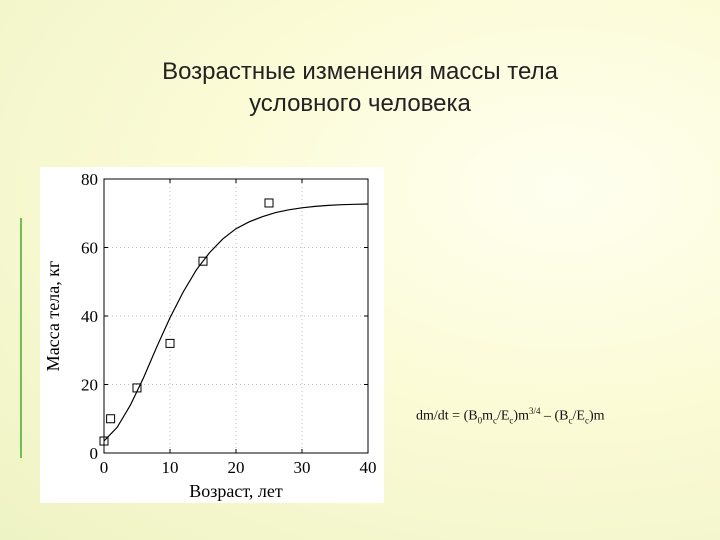  What do you see at coordinates (480, 420) in the screenshot?
I see `formula-sub-0: 0` at bounding box center [480, 420].